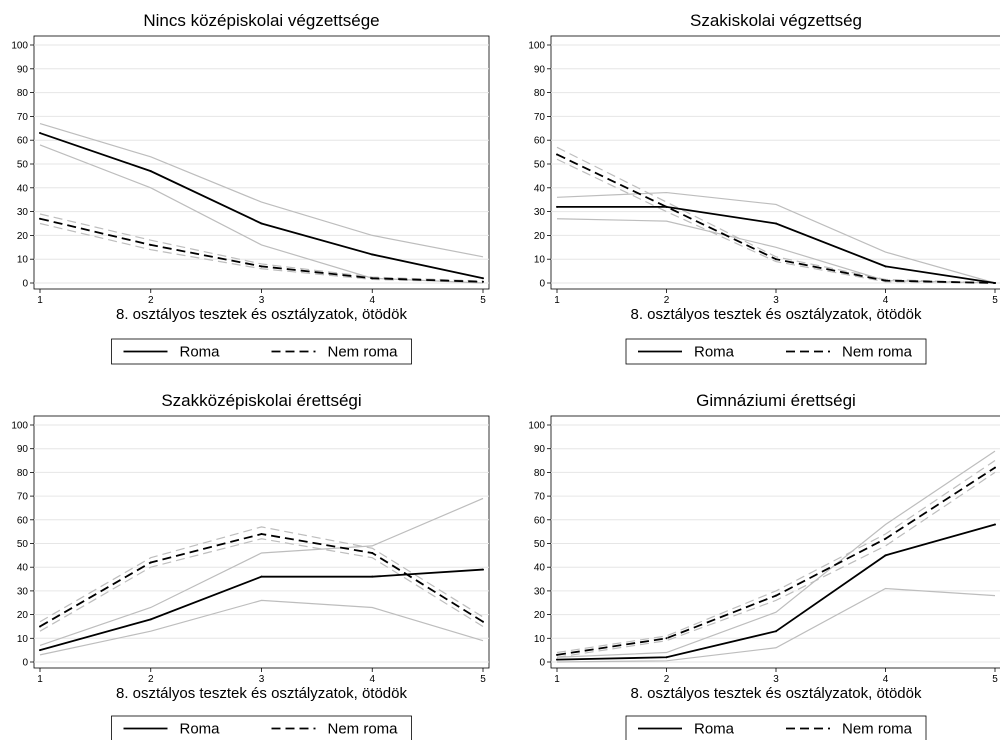 The image size is (1000, 740). Describe the element at coordinates (261, 20) in the screenshot. I see `chart-title: Nincs középiskolai végzettsége` at that location.